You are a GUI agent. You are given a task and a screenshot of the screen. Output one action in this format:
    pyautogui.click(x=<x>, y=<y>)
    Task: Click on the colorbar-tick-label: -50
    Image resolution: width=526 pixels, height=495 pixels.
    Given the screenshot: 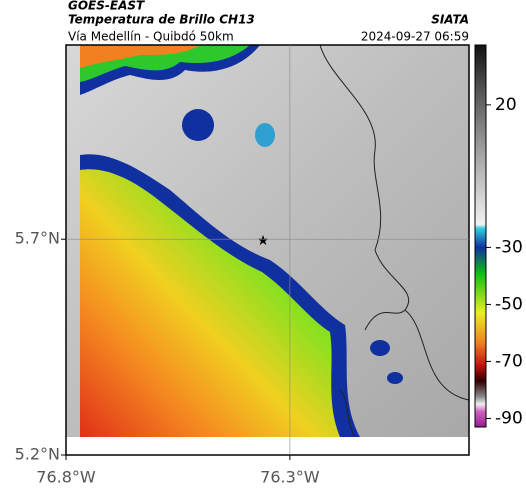 What is the action you would take?
    pyautogui.click(x=509, y=304)
    